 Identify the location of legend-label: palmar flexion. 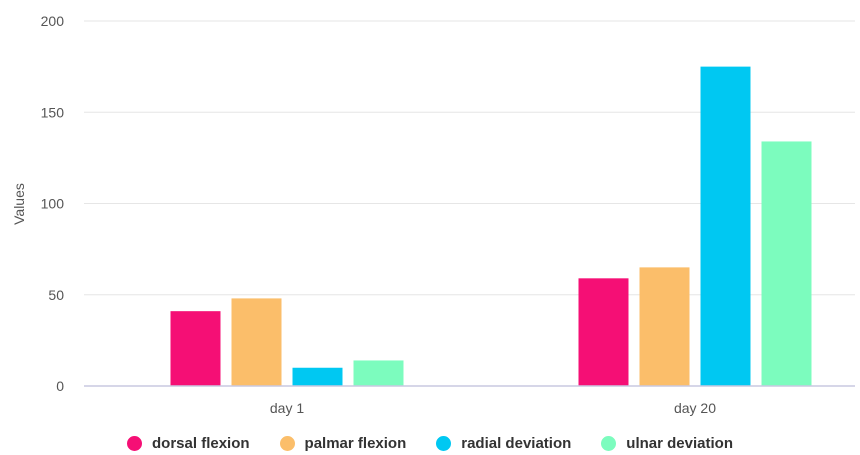
(355, 443).